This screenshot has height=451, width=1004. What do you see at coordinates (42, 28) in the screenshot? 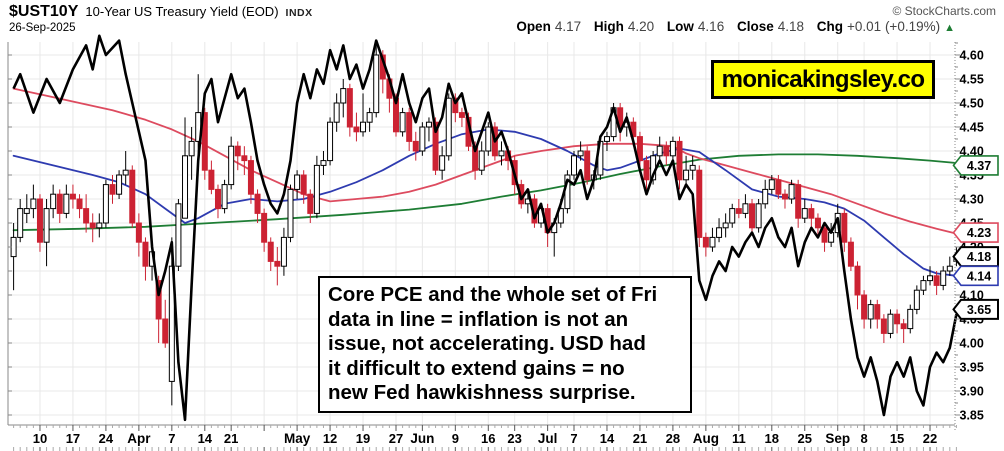
I see `chart-date: 26-Sep-2025` at bounding box center [42, 28].